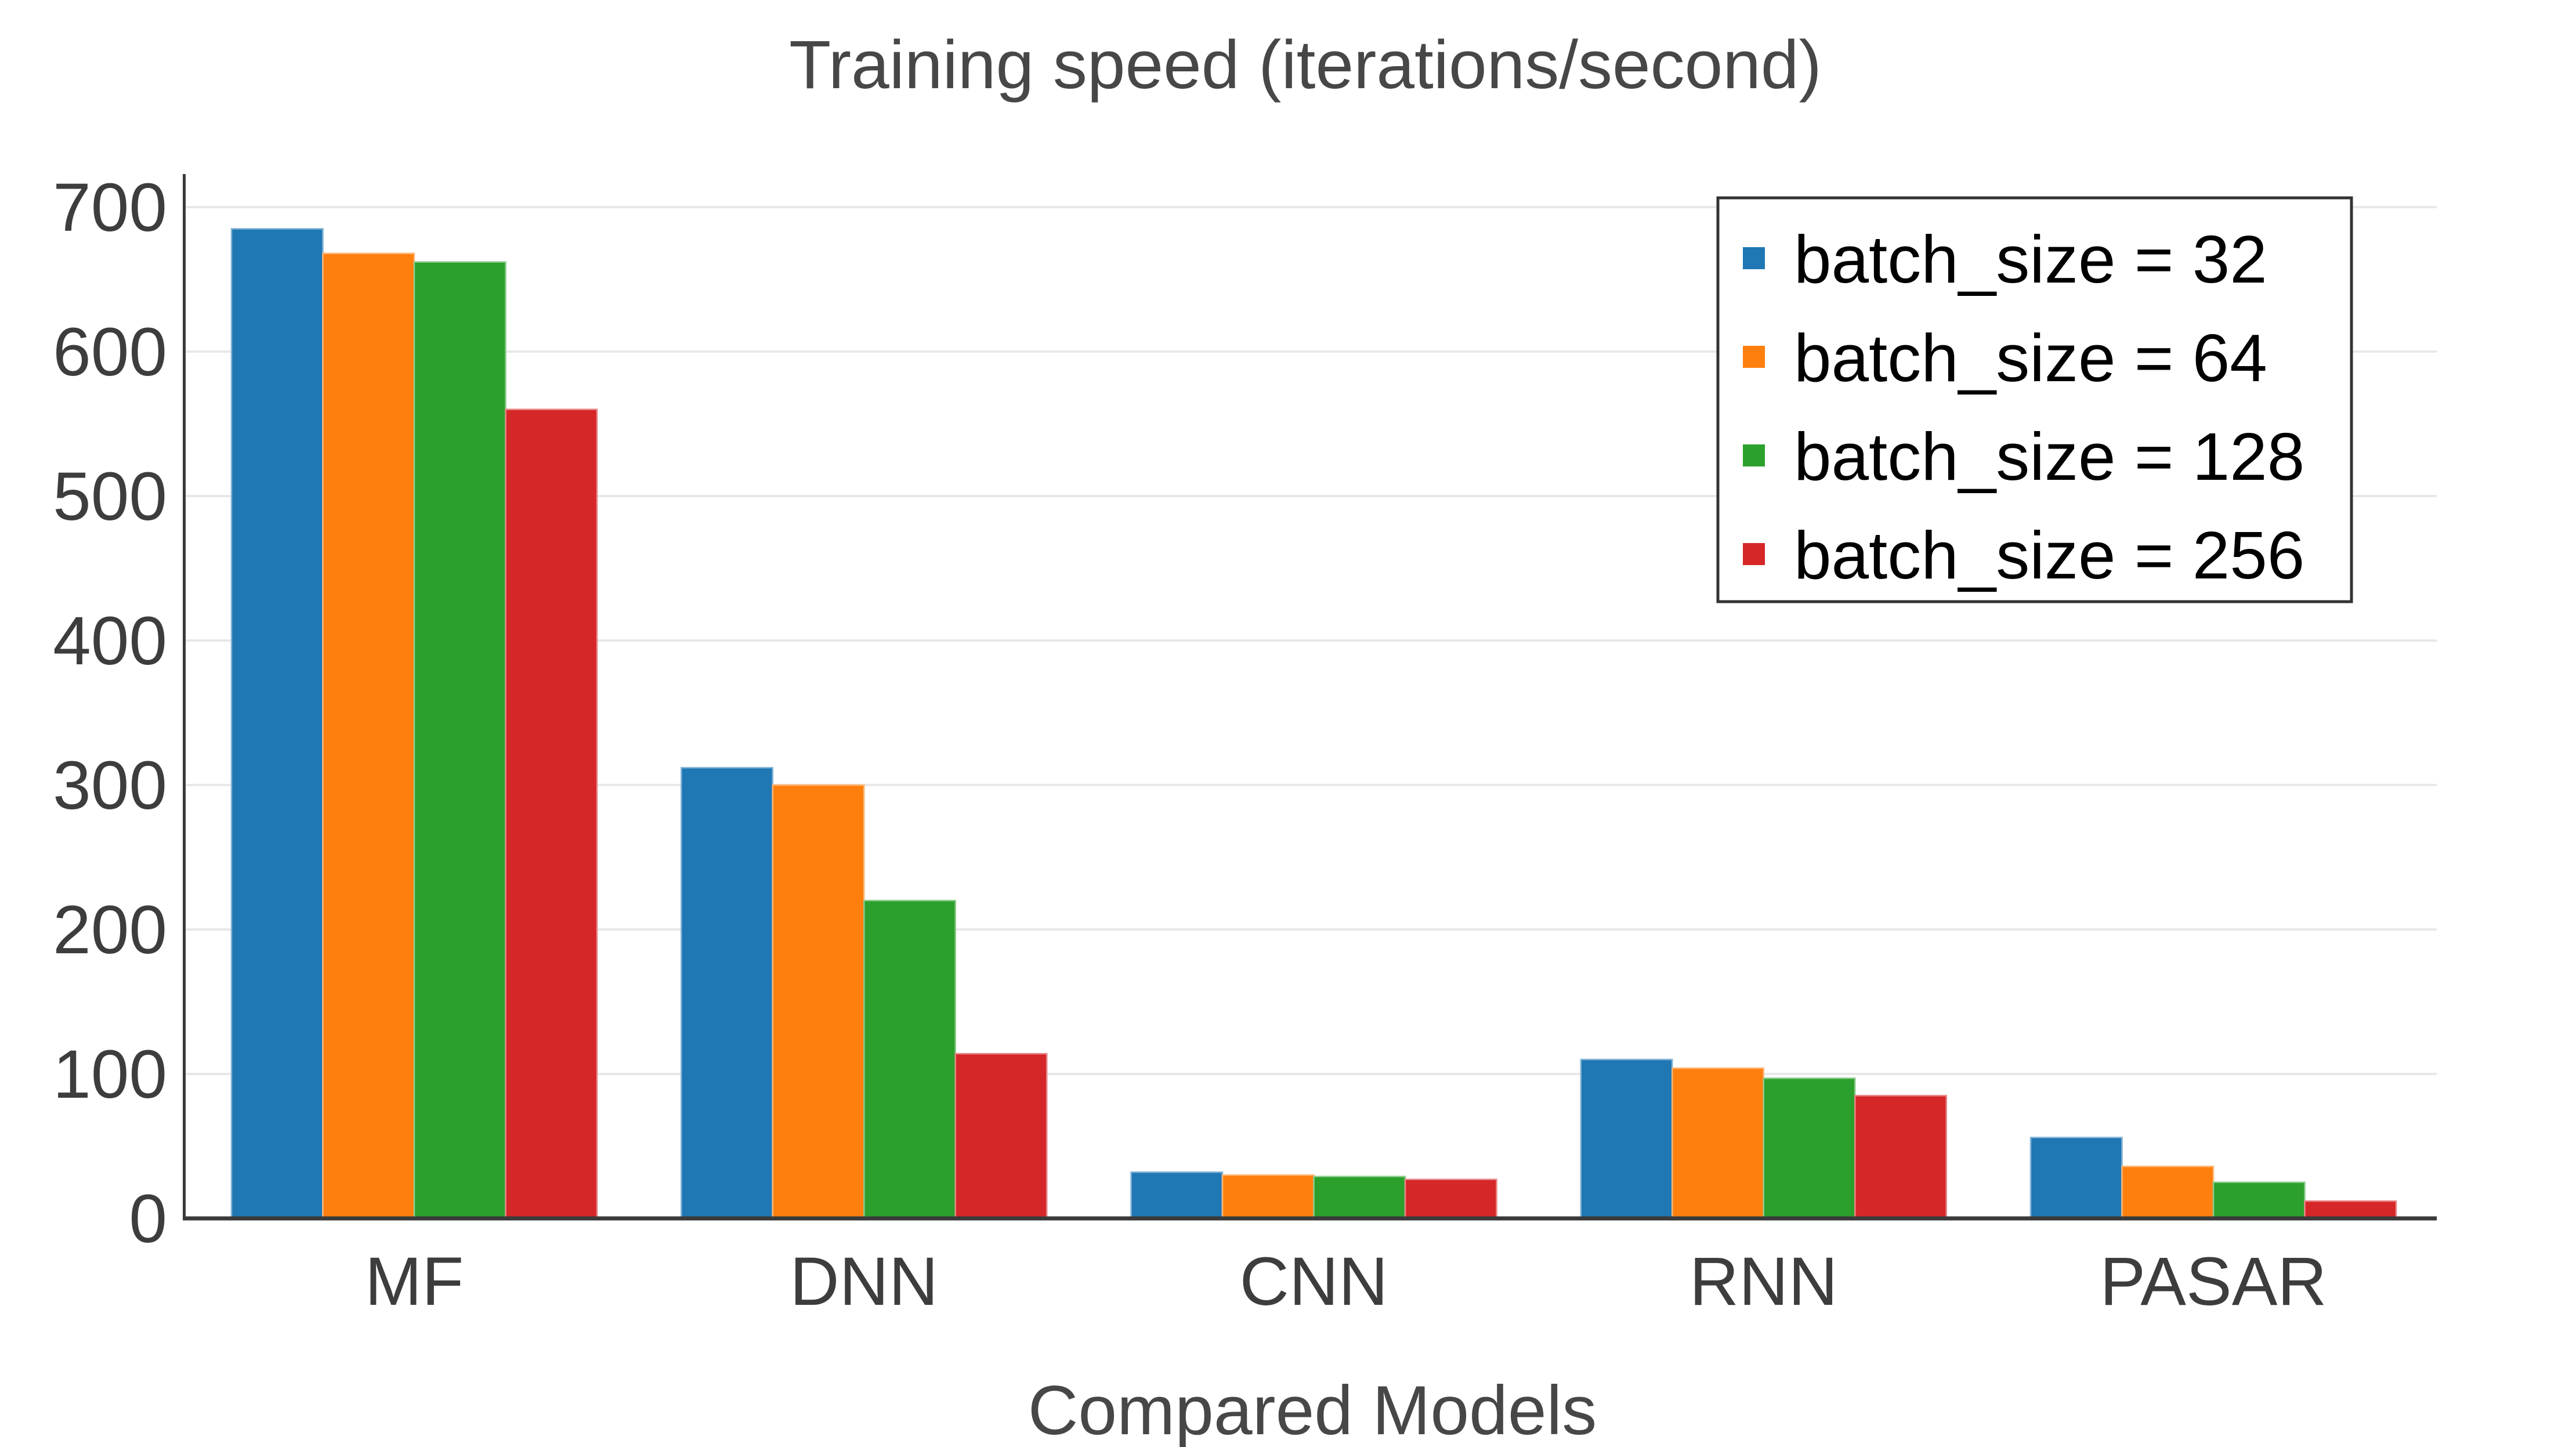 The height and width of the screenshot is (1447, 2576). I want to click on y-tick-labels: 0 100 200 300 400 500 600 700, so click(110, 713).